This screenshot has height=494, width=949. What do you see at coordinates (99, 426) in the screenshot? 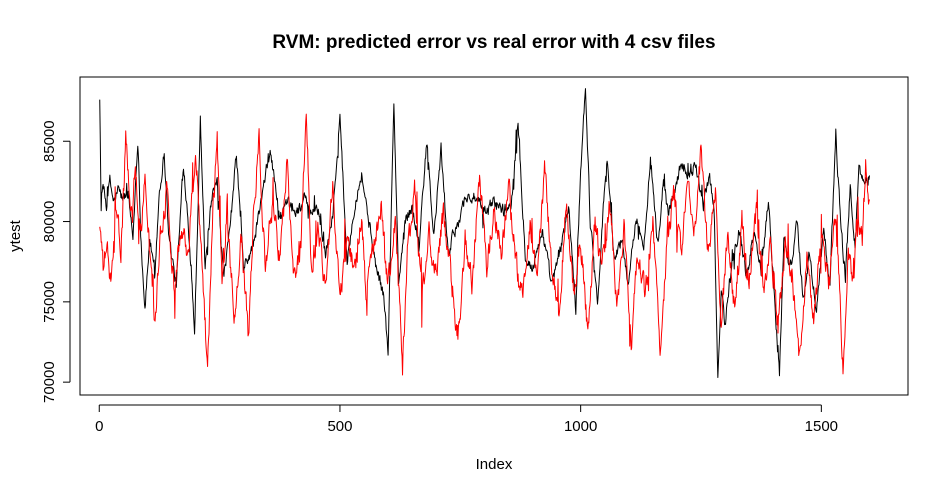
I see `x-tick-label: 0` at bounding box center [99, 426].